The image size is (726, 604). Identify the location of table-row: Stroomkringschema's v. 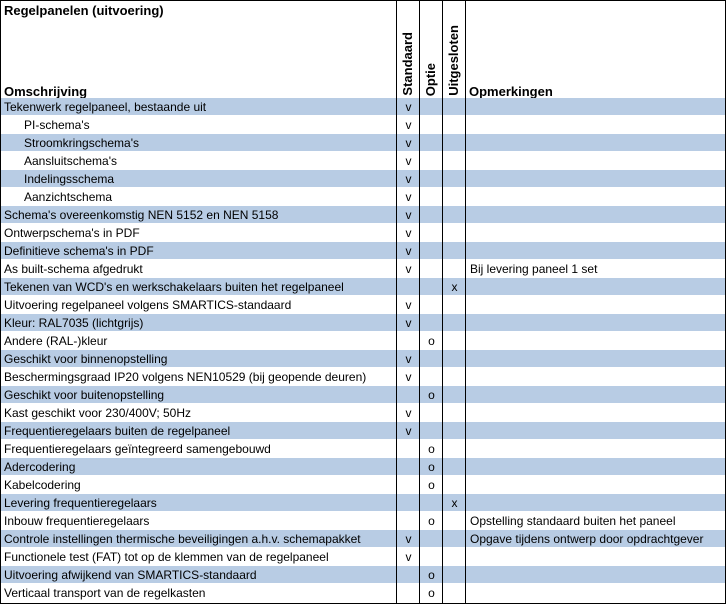
(363, 143).